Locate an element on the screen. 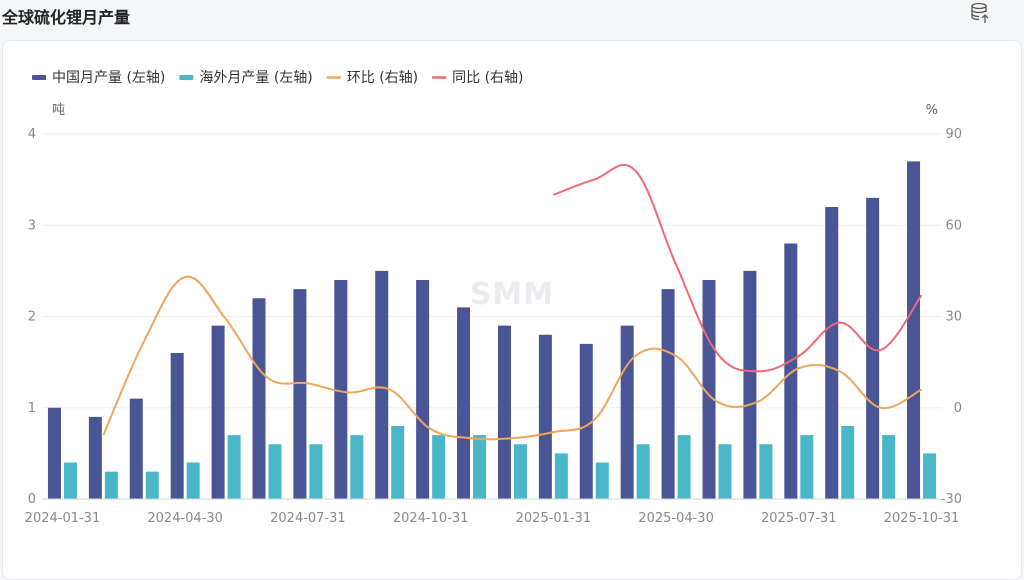 This screenshot has width=1024, height=580. legend-label: 海外月产量 (左轴) is located at coordinates (255, 78).